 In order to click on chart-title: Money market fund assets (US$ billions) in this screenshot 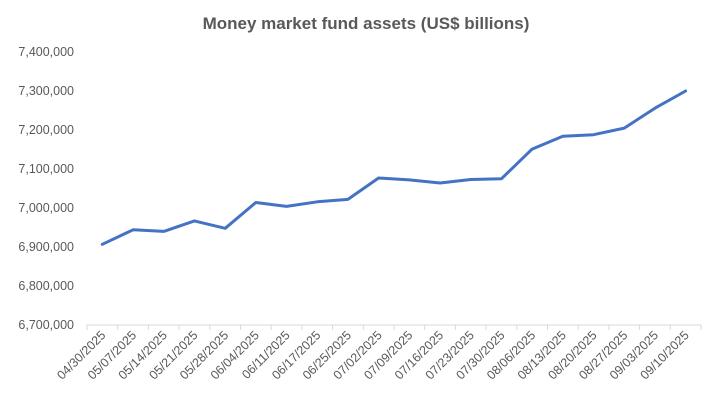, I will do `click(366, 23)`.